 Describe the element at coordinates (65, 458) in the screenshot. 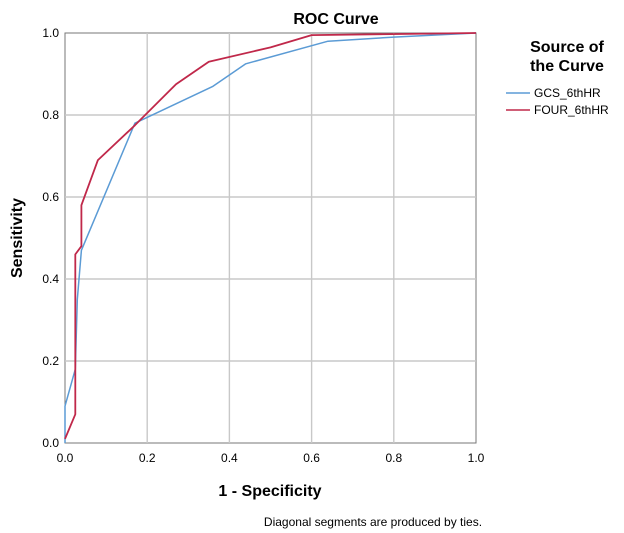

I see `x-tick-label: 0.0` at that location.